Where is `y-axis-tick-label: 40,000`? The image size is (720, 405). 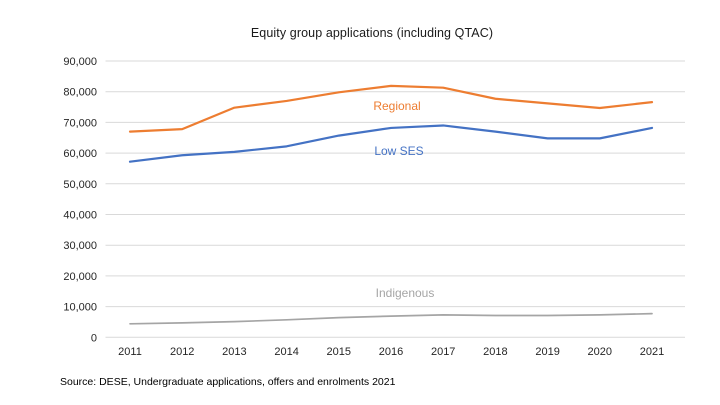
y-axis-tick-label: 40,000 is located at coordinates (80, 216).